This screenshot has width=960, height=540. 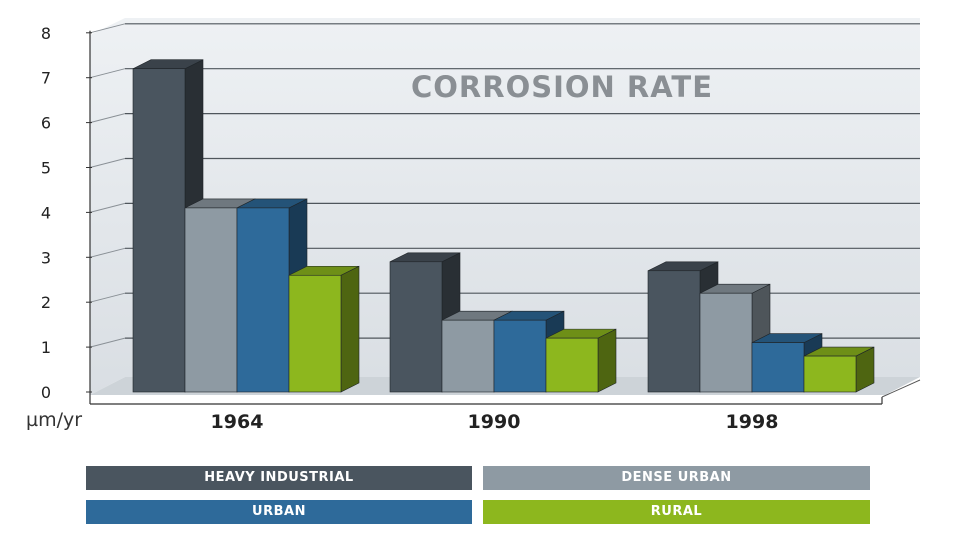 What do you see at coordinates (562, 87) in the screenshot?
I see `chart-title: CORROSION RATE` at bounding box center [562, 87].